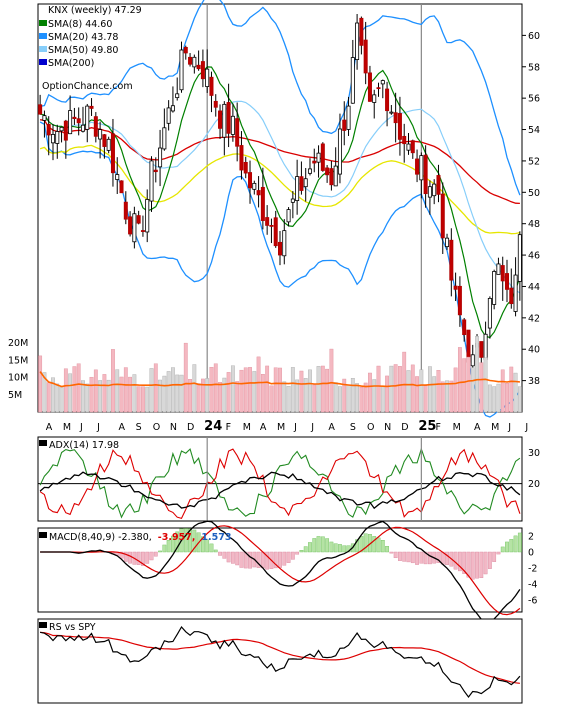  What do you see at coordinates (80, 24) in the screenshot?
I see `legend-label: SMA(8) 44.60` at bounding box center [80, 24].